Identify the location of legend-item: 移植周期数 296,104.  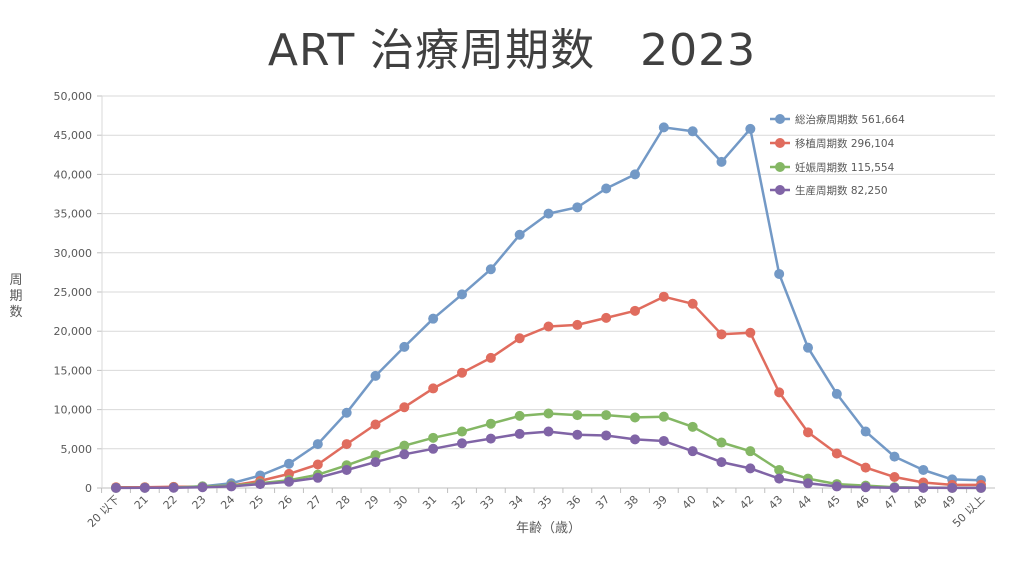
(845, 143).